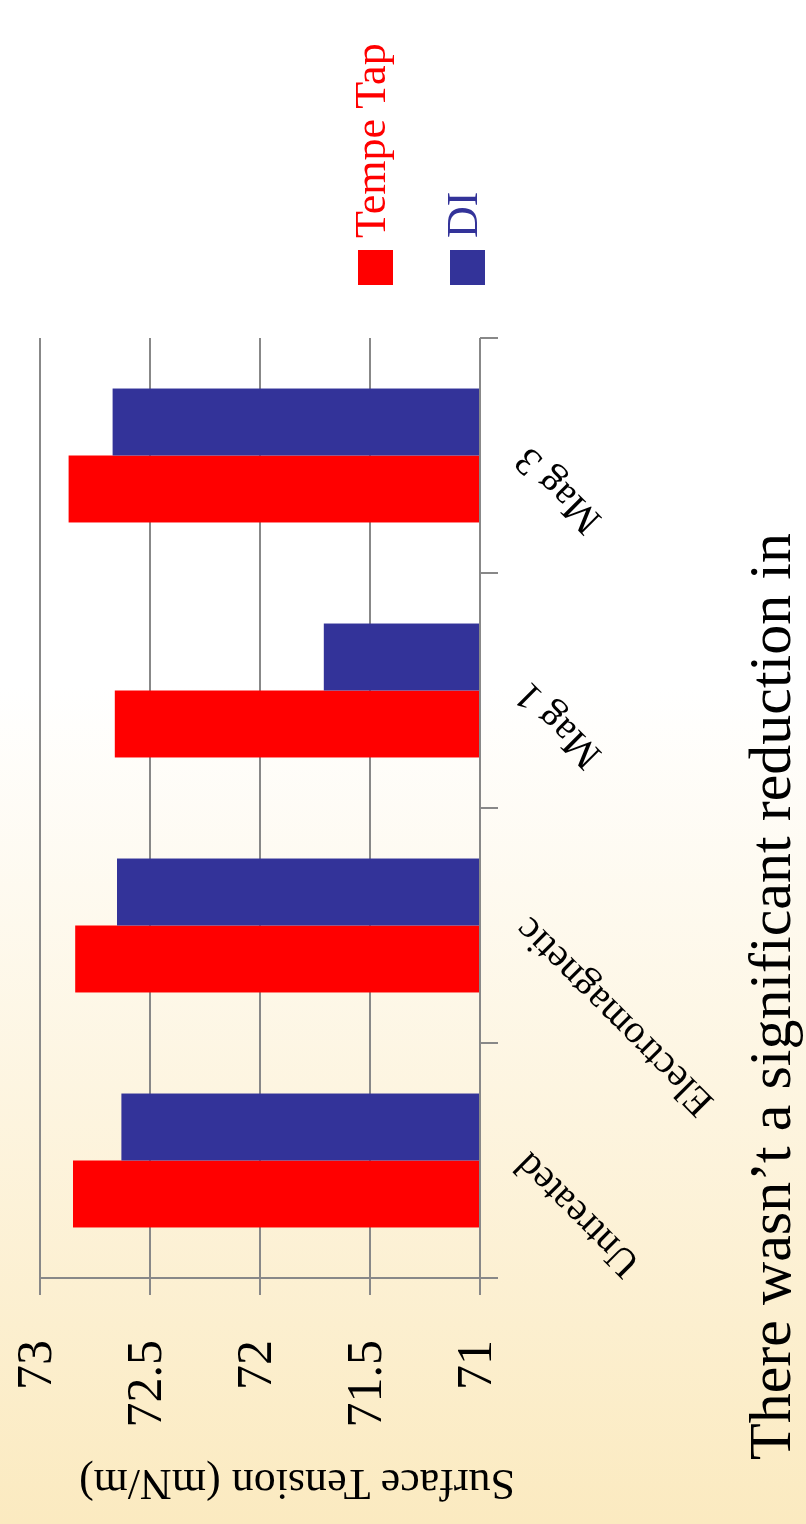  What do you see at coordinates (474, 1365) in the screenshot?
I see `x-tick-label: 71` at bounding box center [474, 1365].